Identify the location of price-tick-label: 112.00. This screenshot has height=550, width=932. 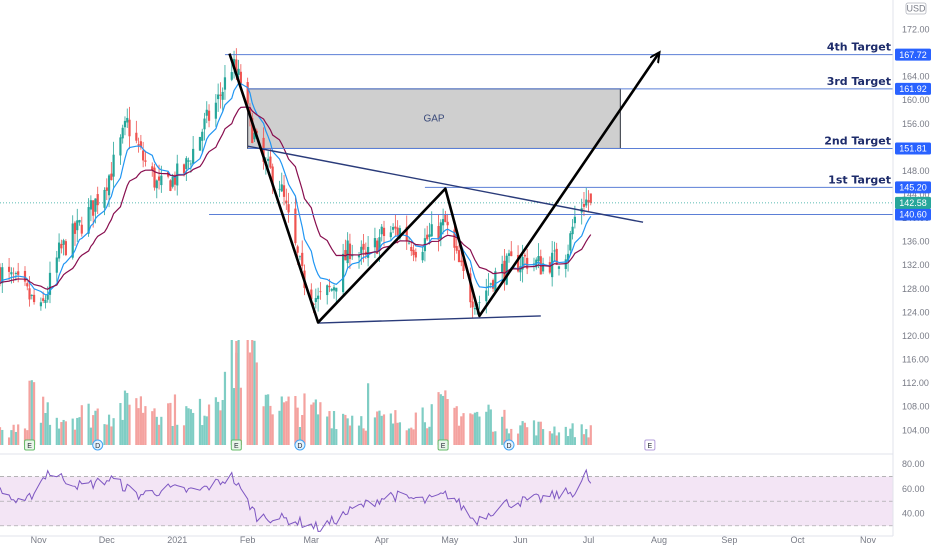
(915, 383).